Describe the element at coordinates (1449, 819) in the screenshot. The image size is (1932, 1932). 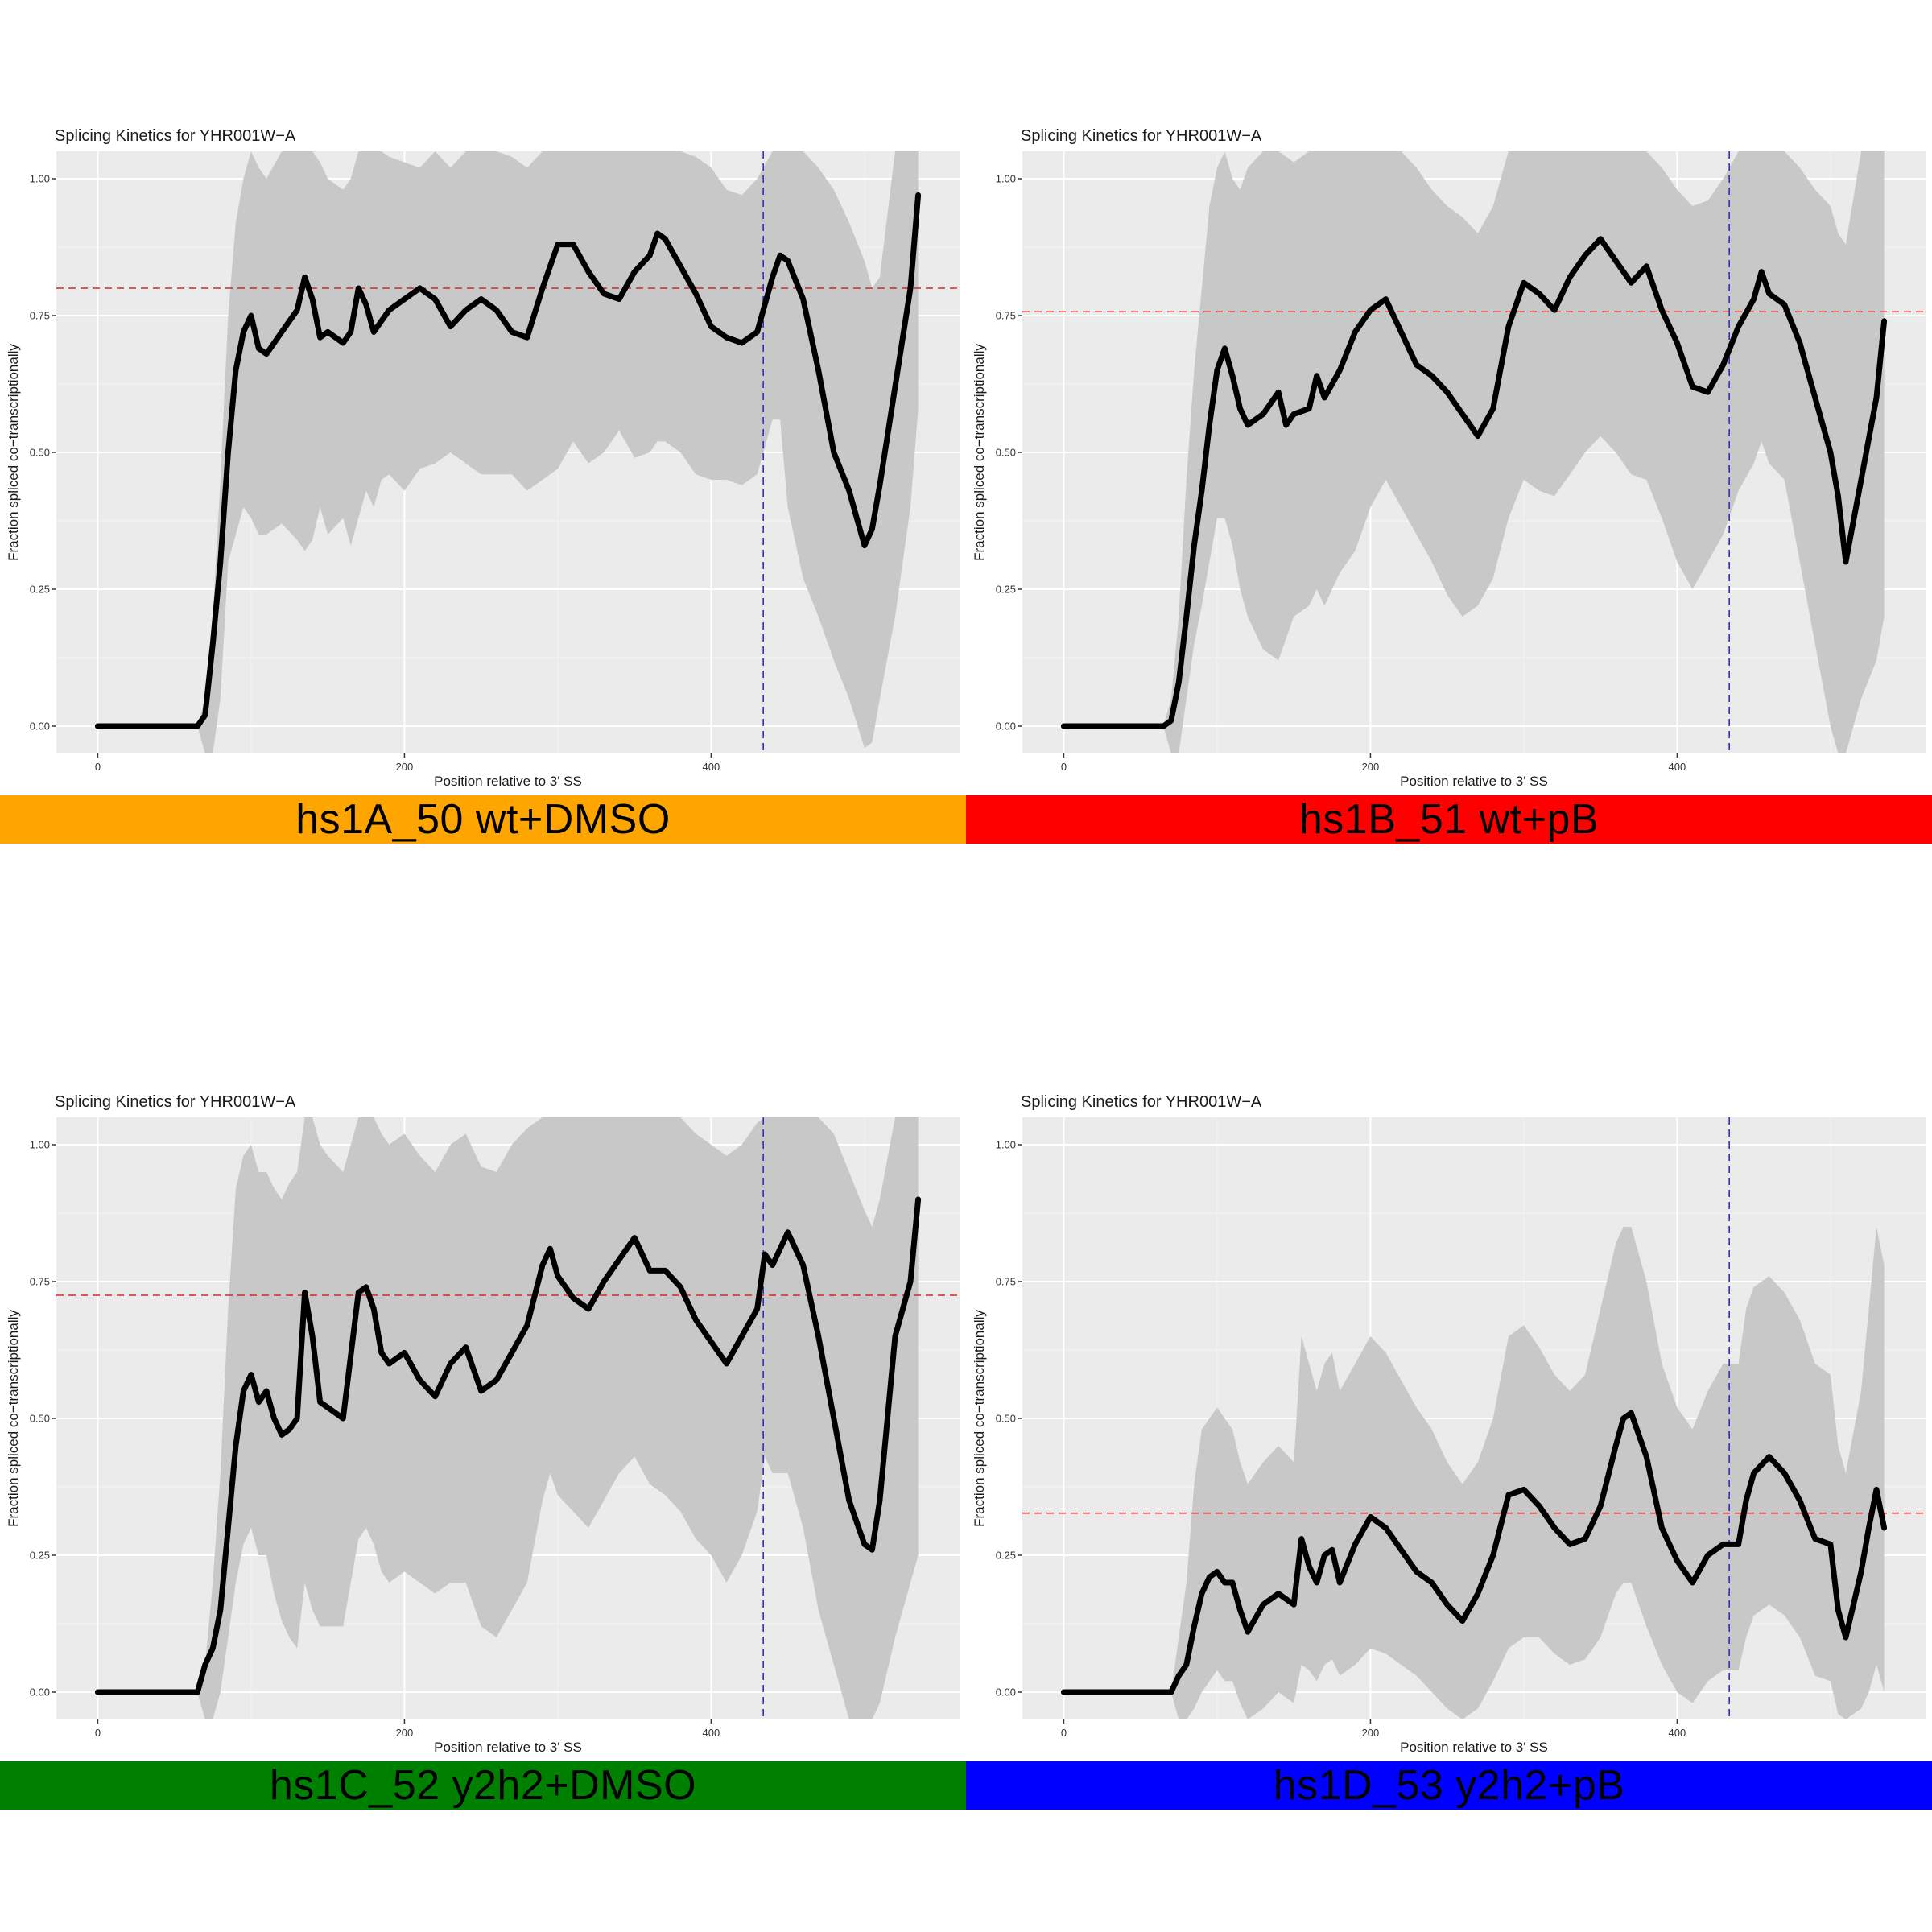
I see `sample-banner: hs1B_51 wt+pB` at that location.